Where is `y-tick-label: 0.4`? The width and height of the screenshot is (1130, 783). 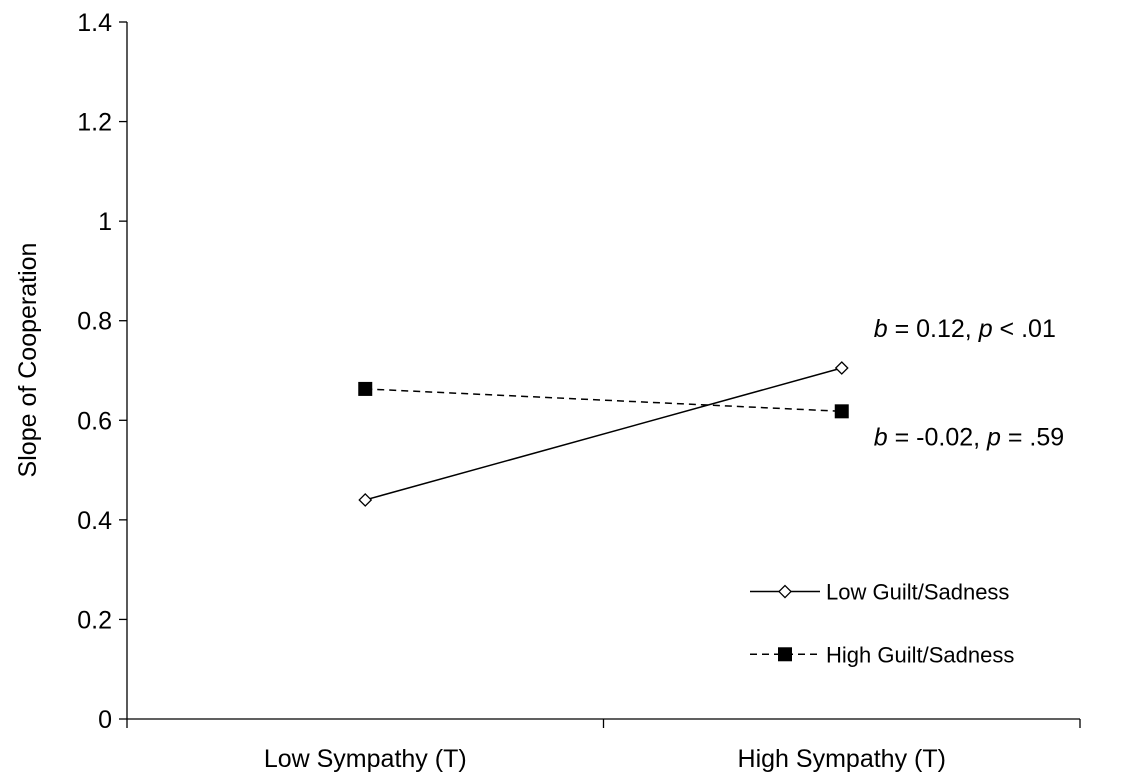
y-tick-label: 0.4 is located at coordinates (94, 521).